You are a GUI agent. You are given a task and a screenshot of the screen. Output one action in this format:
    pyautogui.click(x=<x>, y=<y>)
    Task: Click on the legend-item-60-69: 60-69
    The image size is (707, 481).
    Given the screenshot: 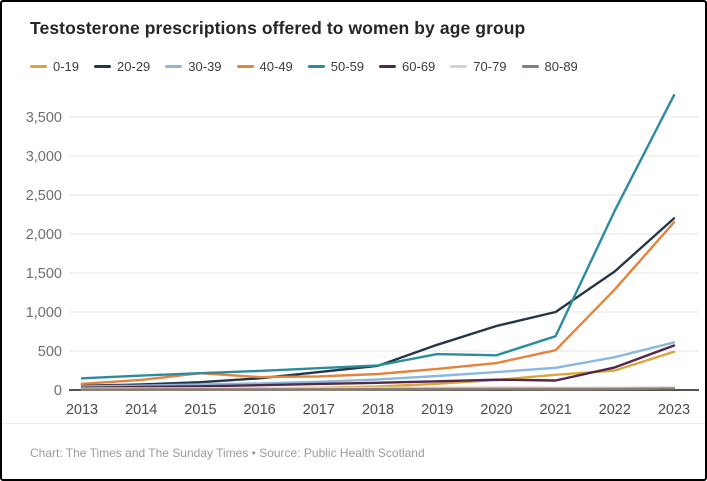 What is the action you would take?
    pyautogui.click(x=407, y=66)
    